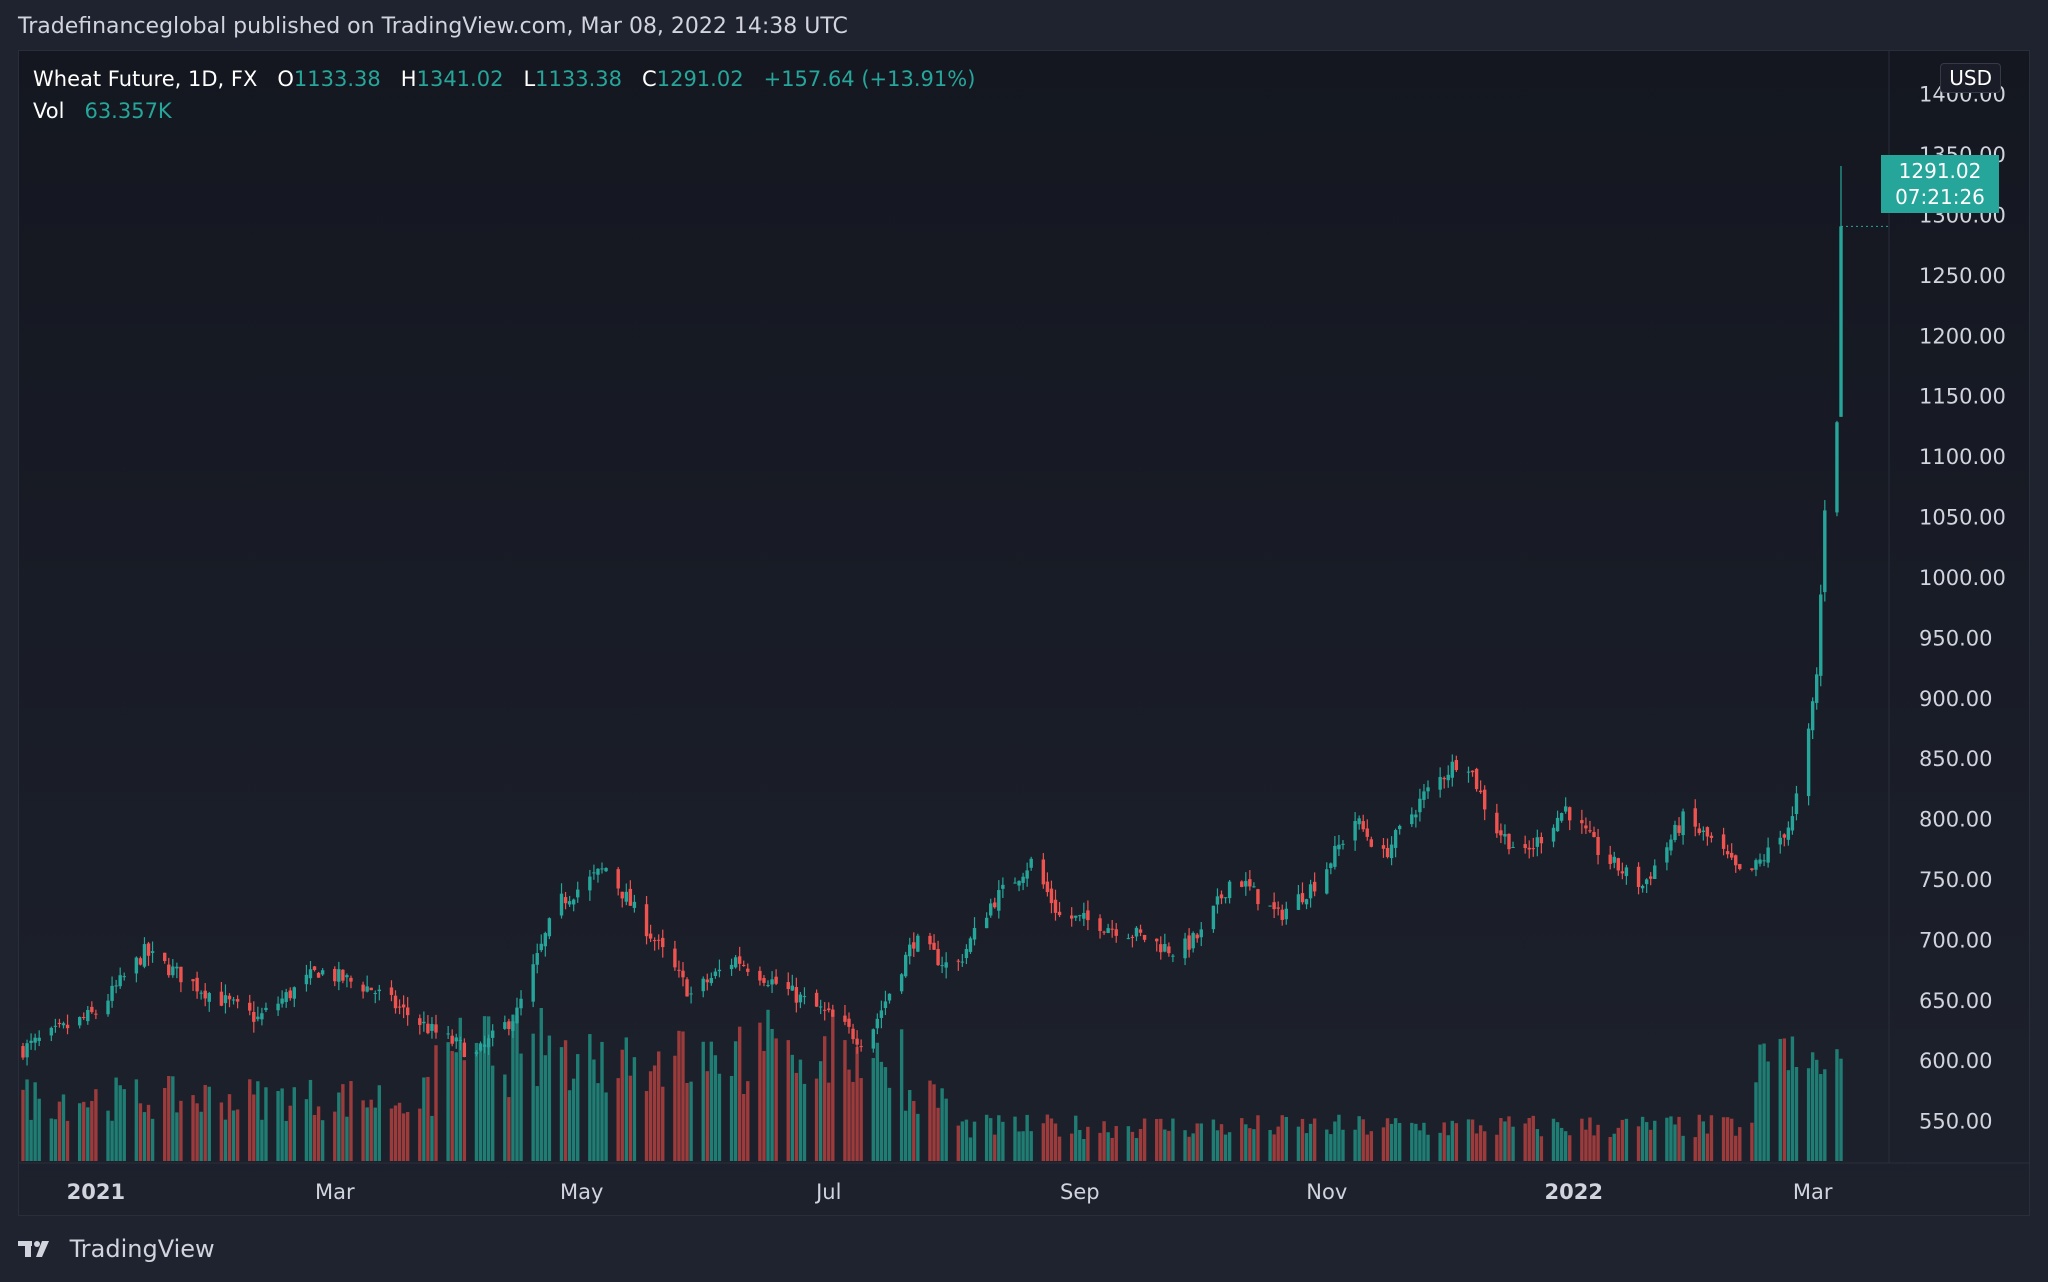  What do you see at coordinates (1970, 78) in the screenshot?
I see `currency-badge: USD` at bounding box center [1970, 78].